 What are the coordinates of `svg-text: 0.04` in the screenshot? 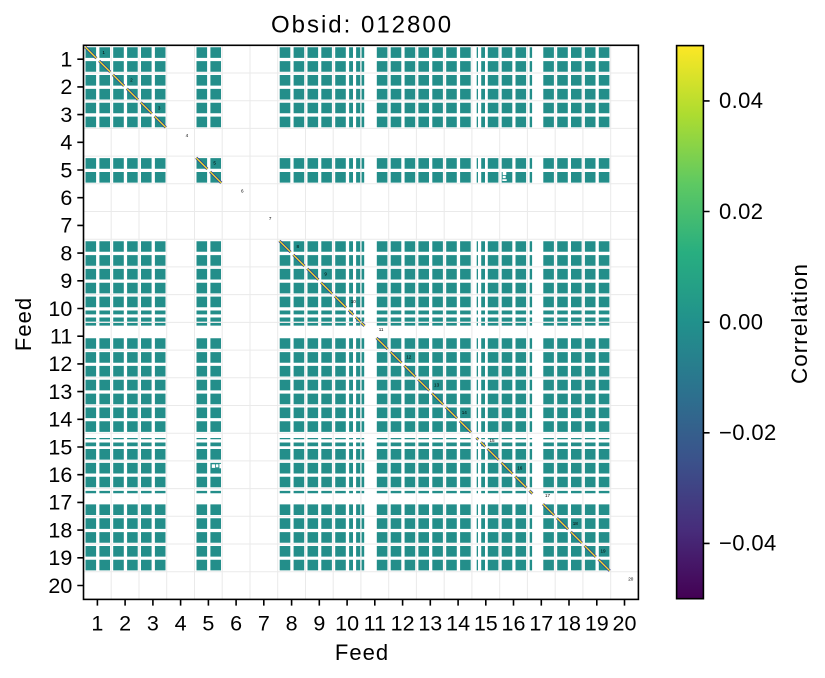 It's located at (741, 100).